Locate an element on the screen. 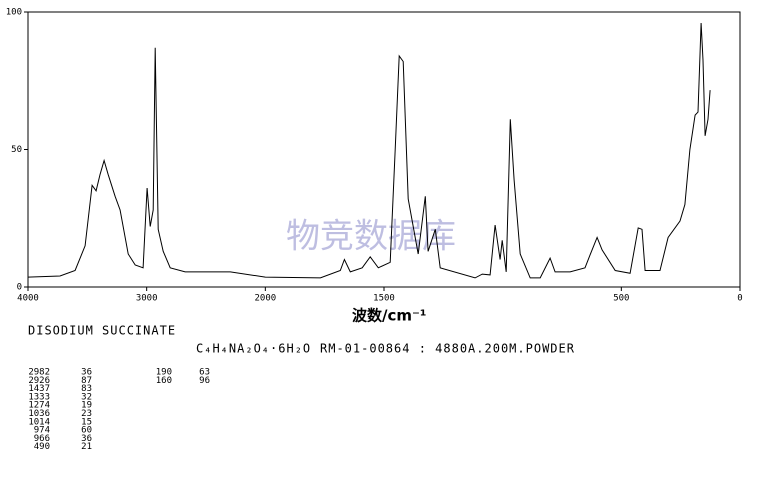 This screenshot has height=477, width=765. source: RM-01-00864 : 4880A.200M.POWDER is located at coordinates (447, 349).